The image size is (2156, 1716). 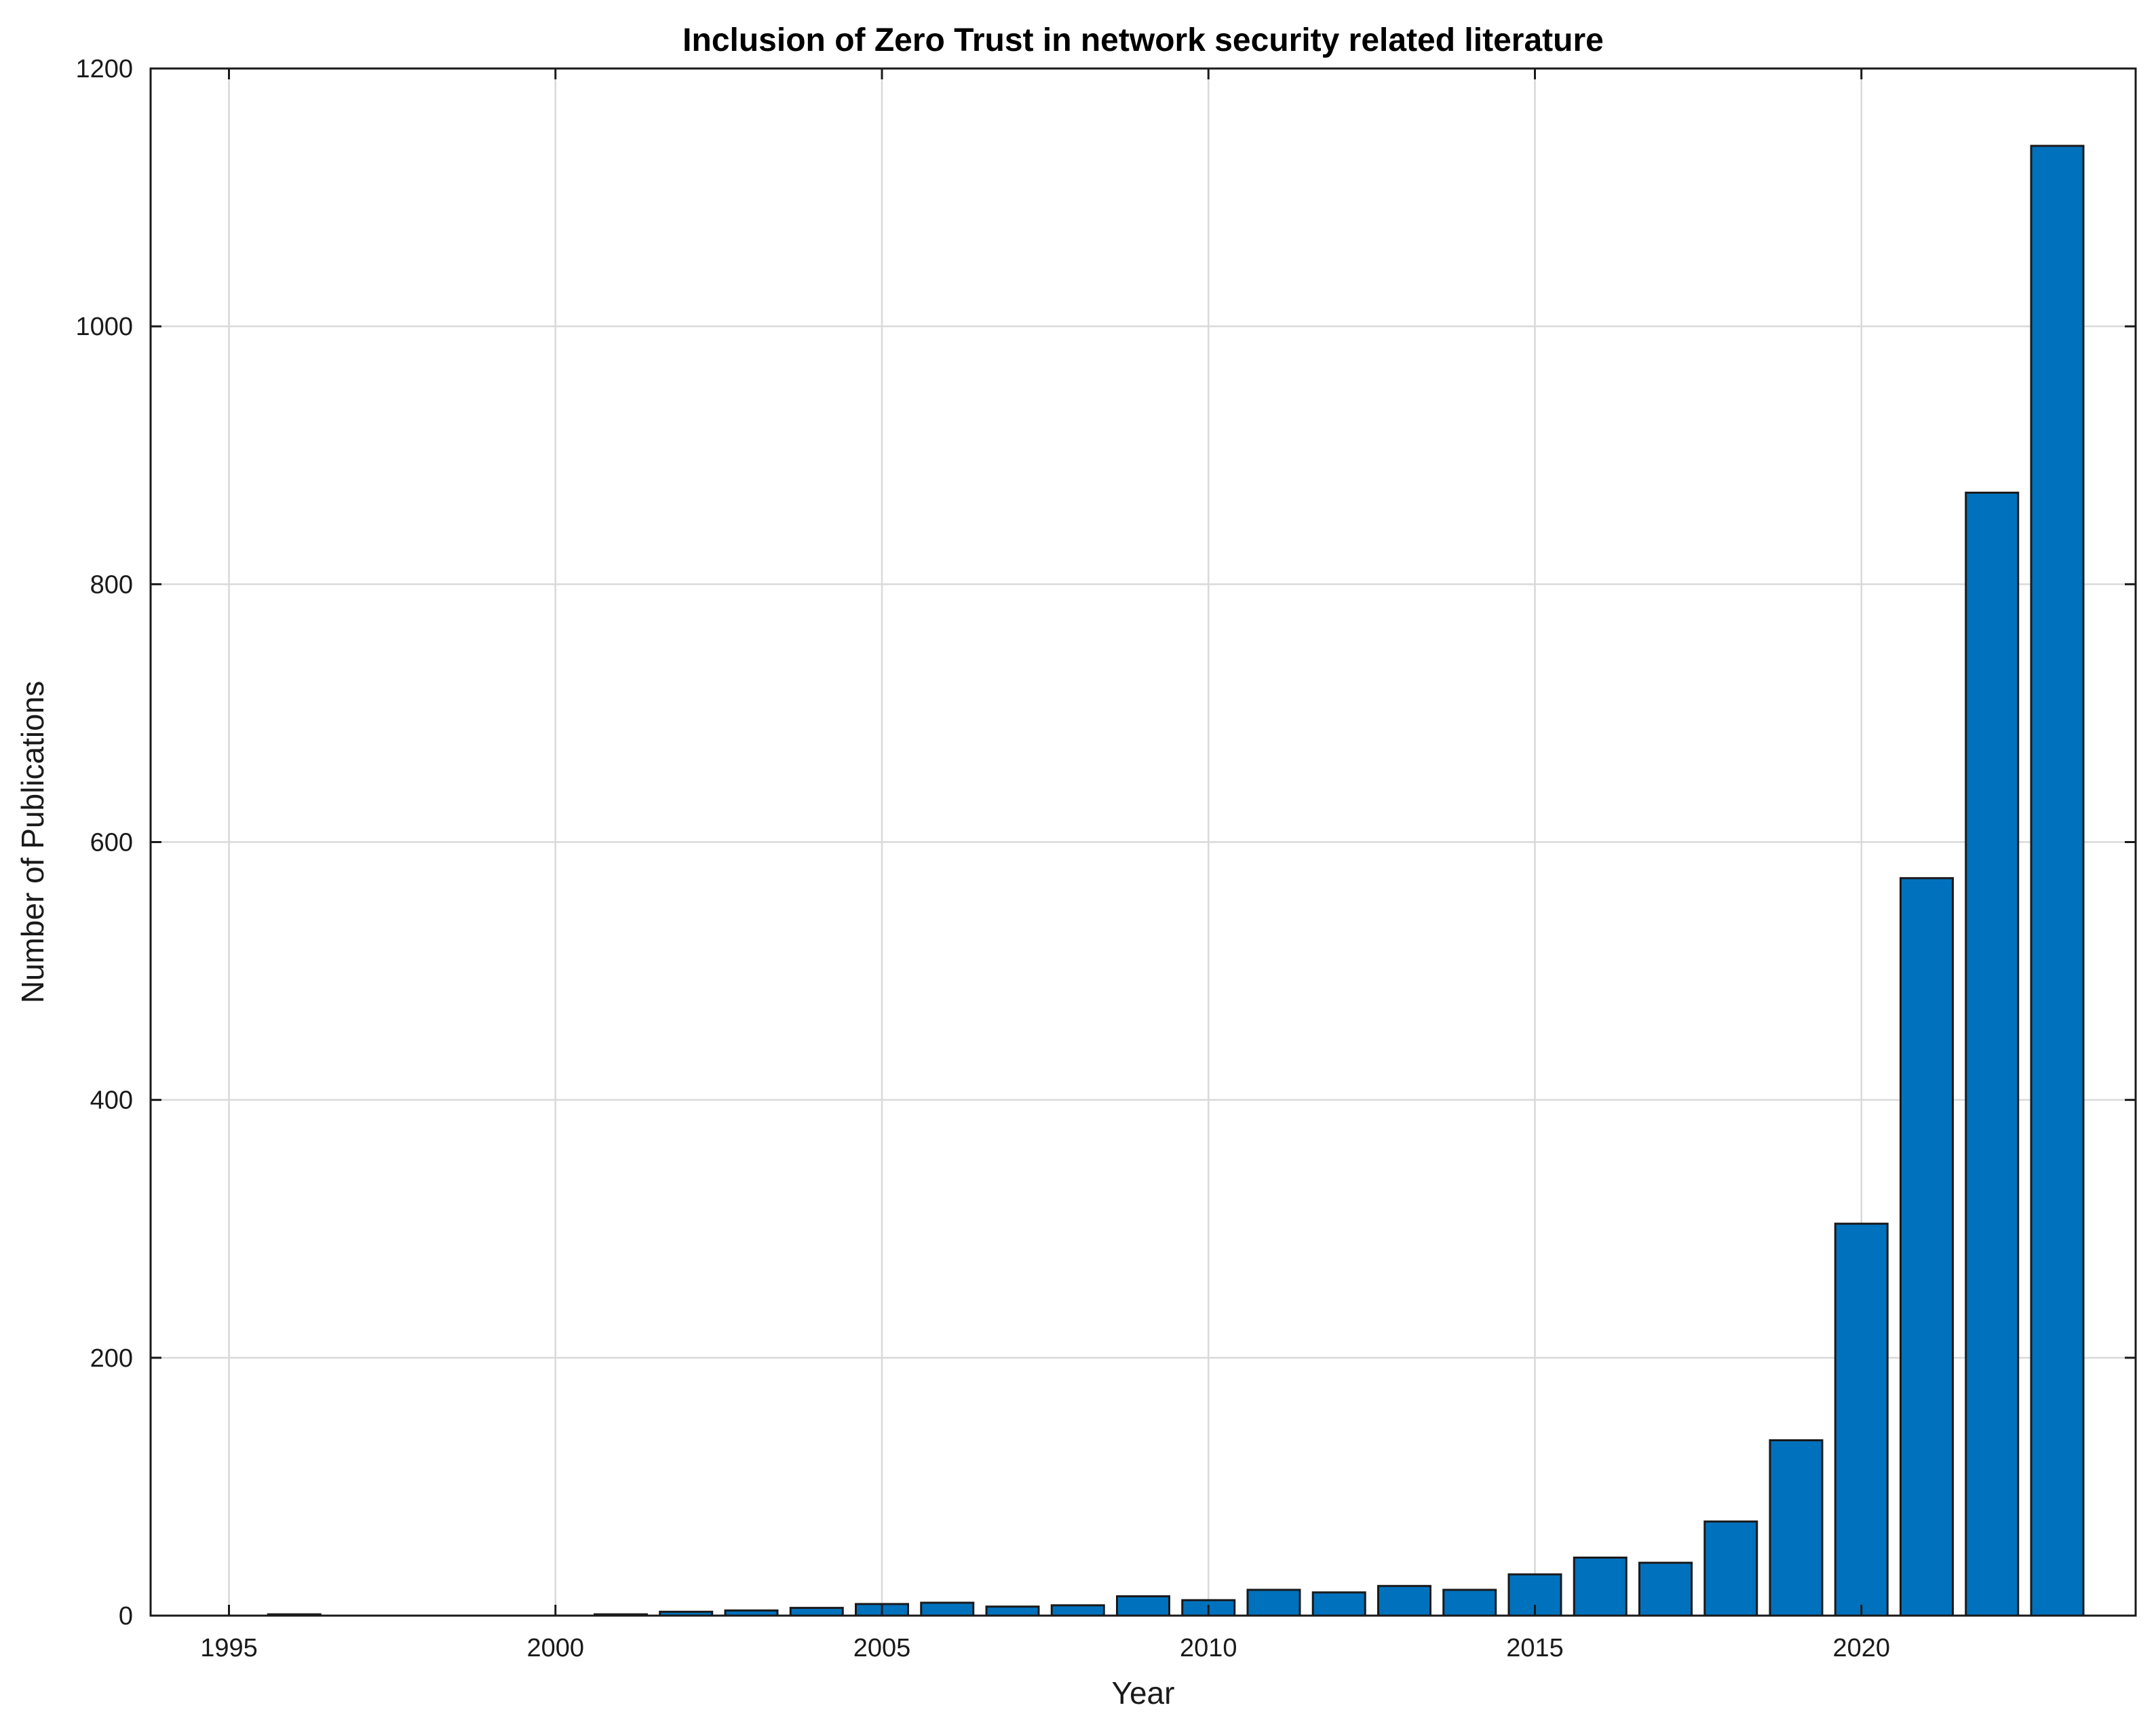 I want to click on x-axis-label: Year, so click(x=1143, y=1693).